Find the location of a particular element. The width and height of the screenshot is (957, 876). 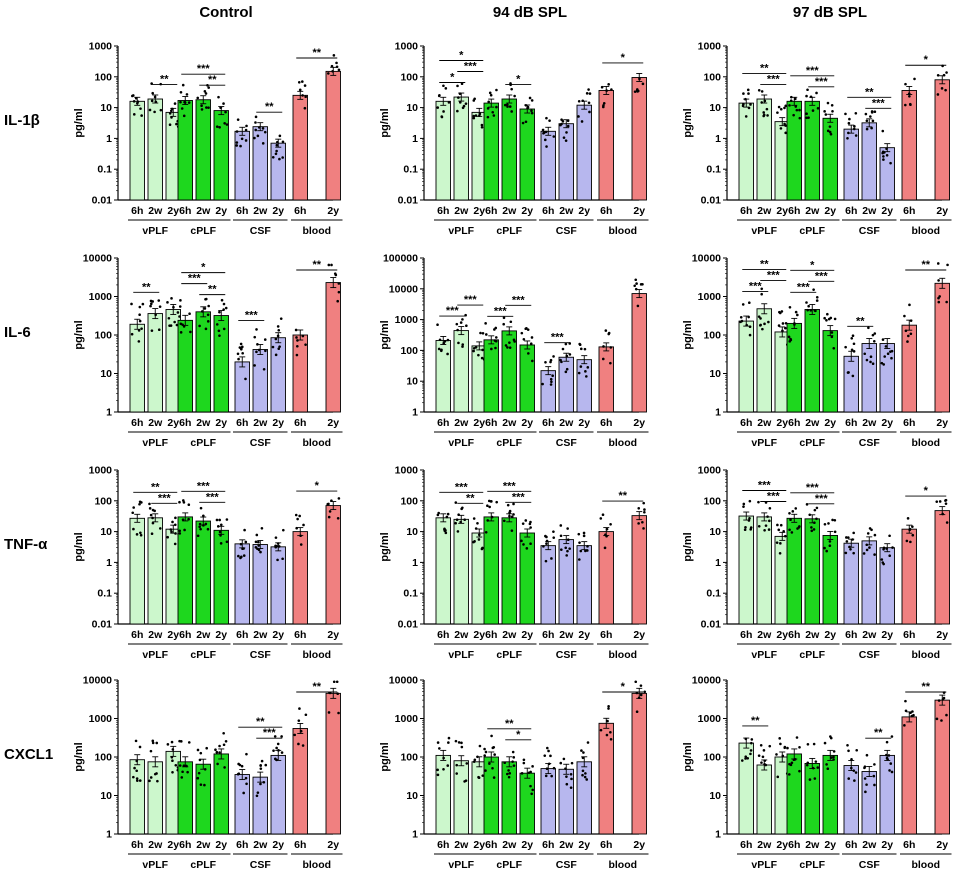

column-title: 94 dB SPL is located at coordinates (530, 12).